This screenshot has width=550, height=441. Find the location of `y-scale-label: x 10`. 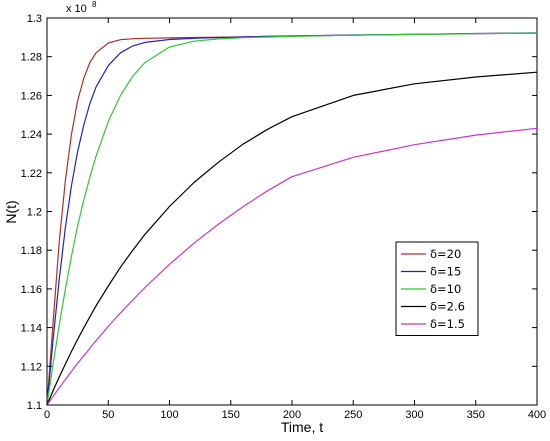

y-scale-label: x 10 is located at coordinates (76, 9).